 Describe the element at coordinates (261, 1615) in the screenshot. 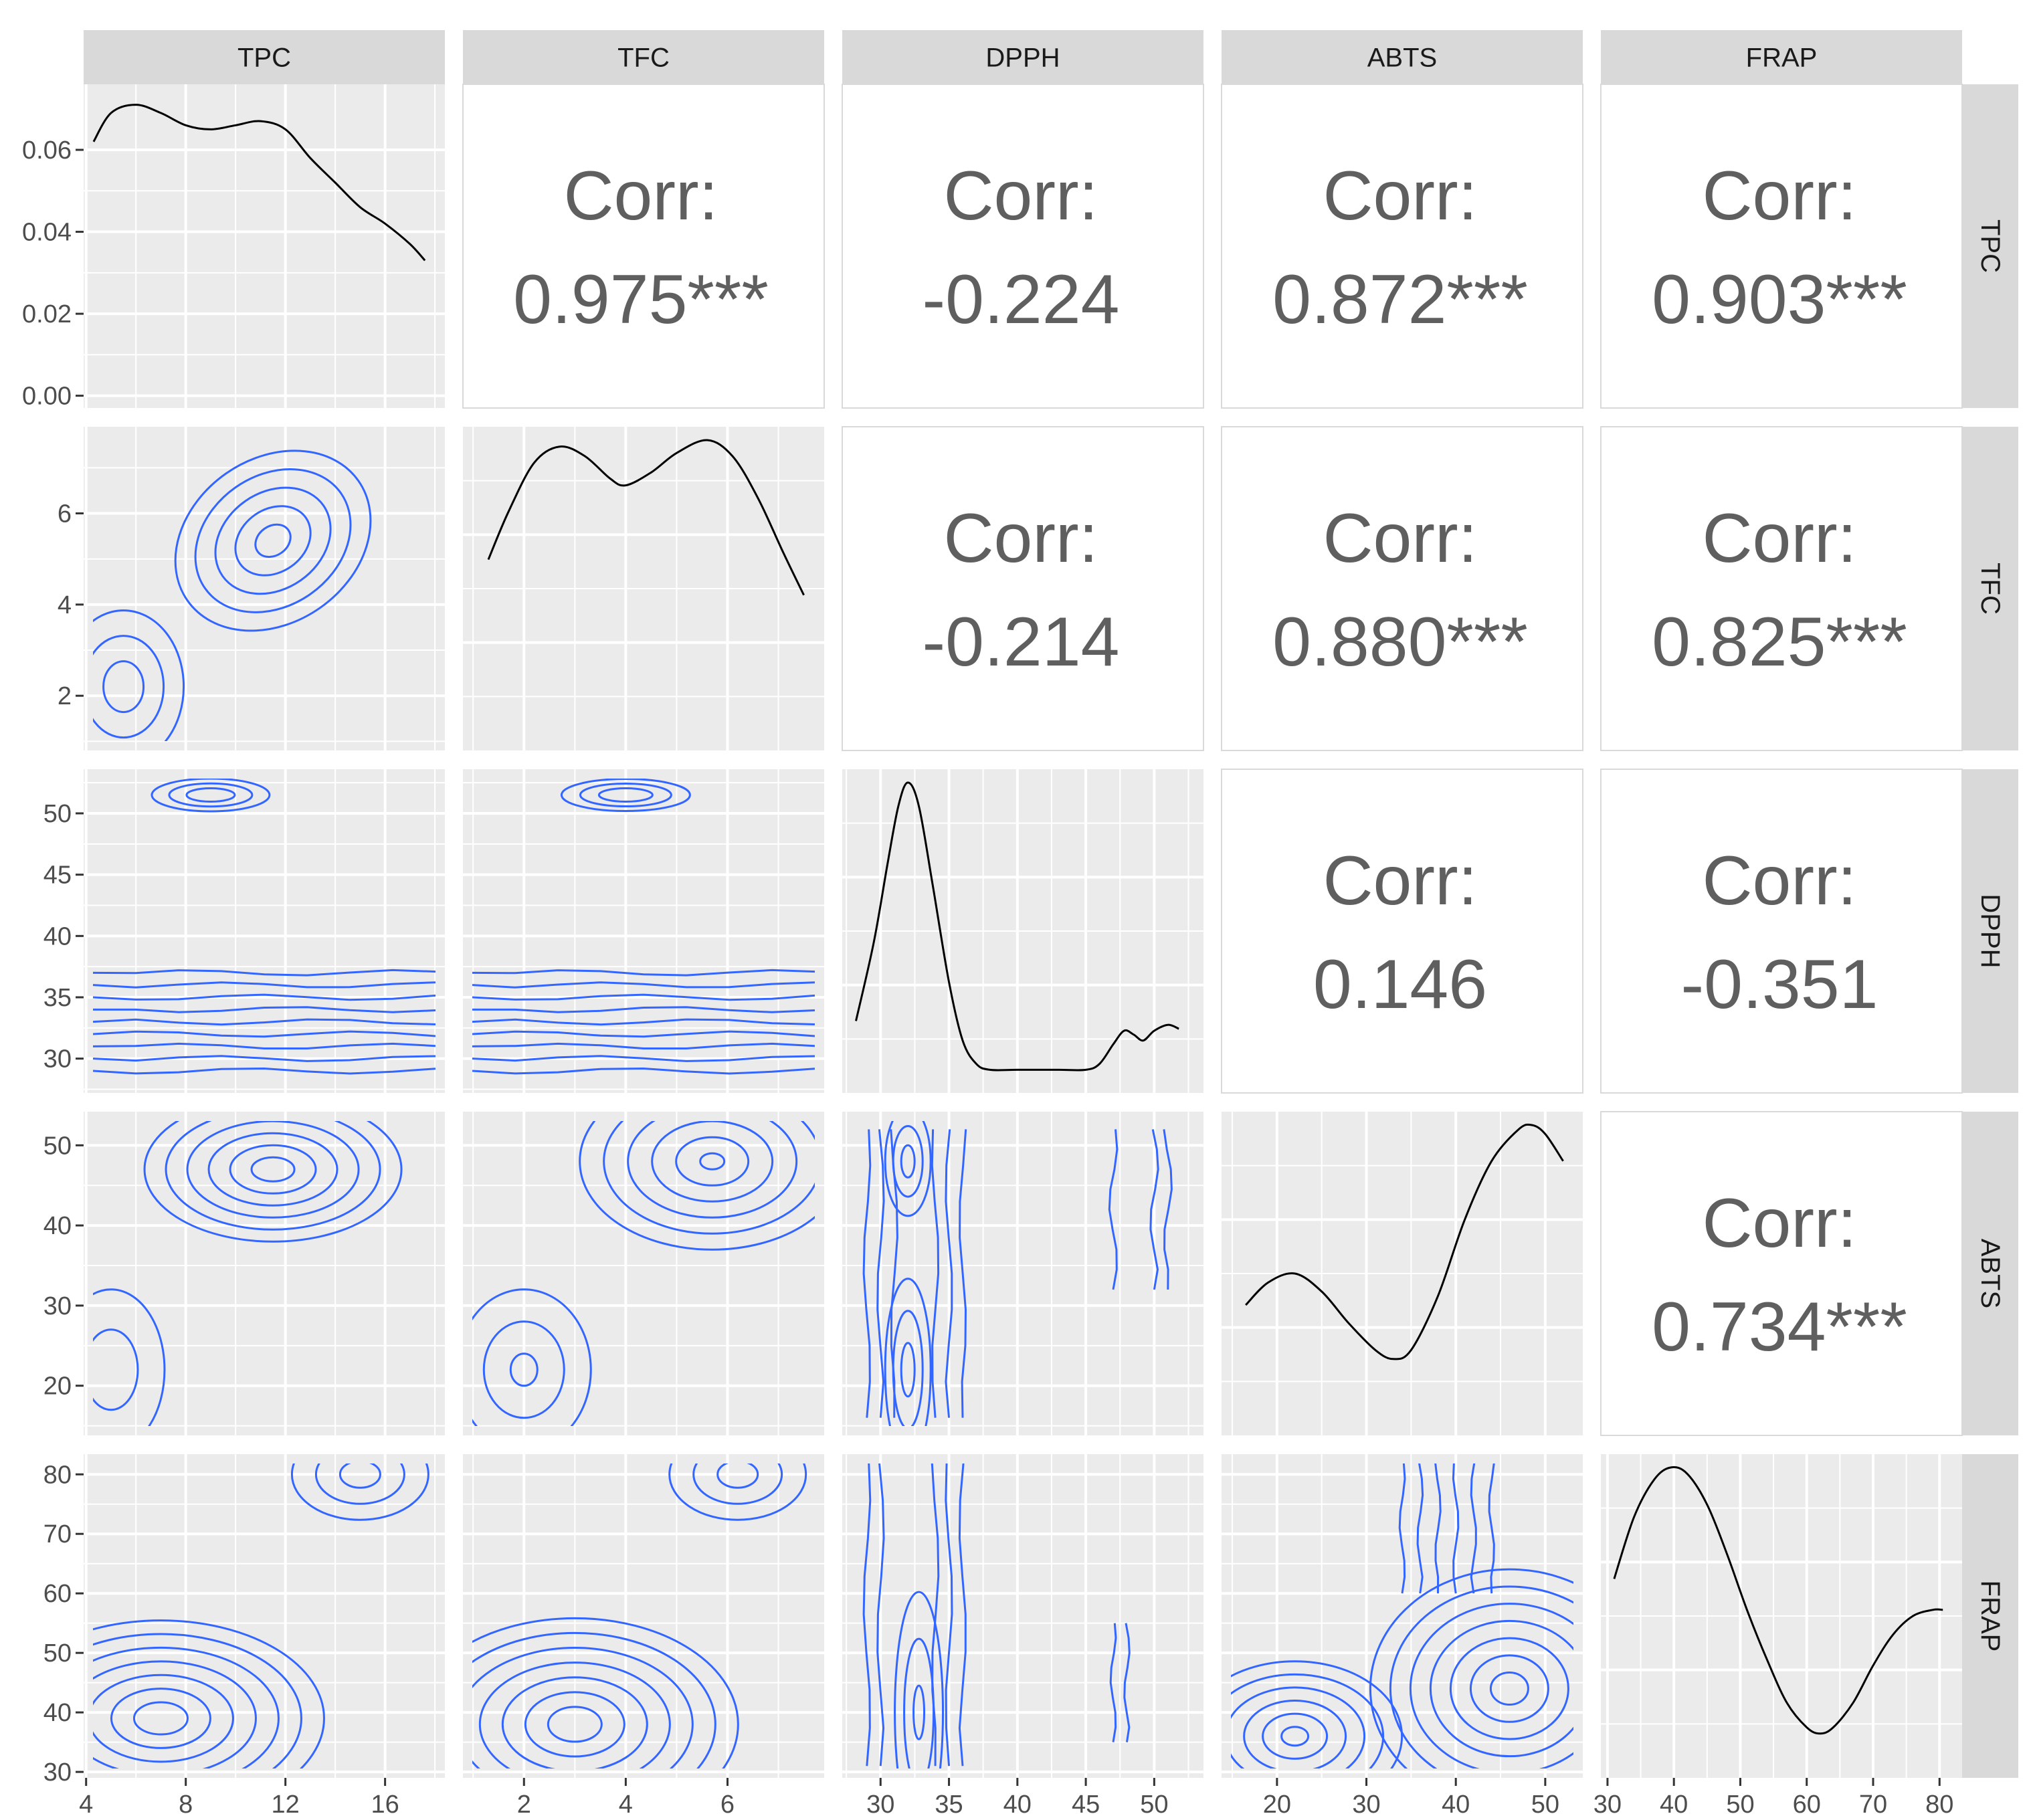

I see `contour-frap-tpc` at that location.